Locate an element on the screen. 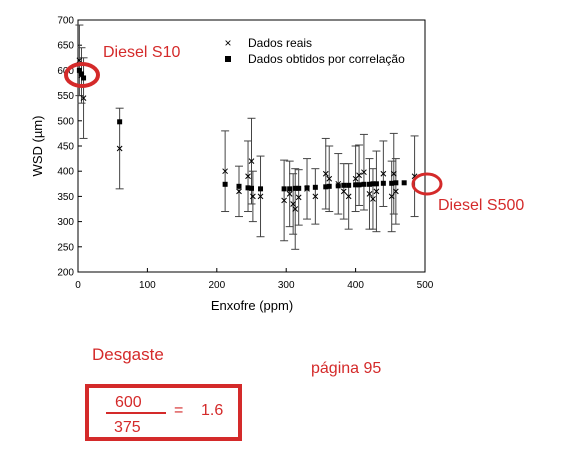  formula-box: 600 375 = 1.6 is located at coordinates (163, 412).